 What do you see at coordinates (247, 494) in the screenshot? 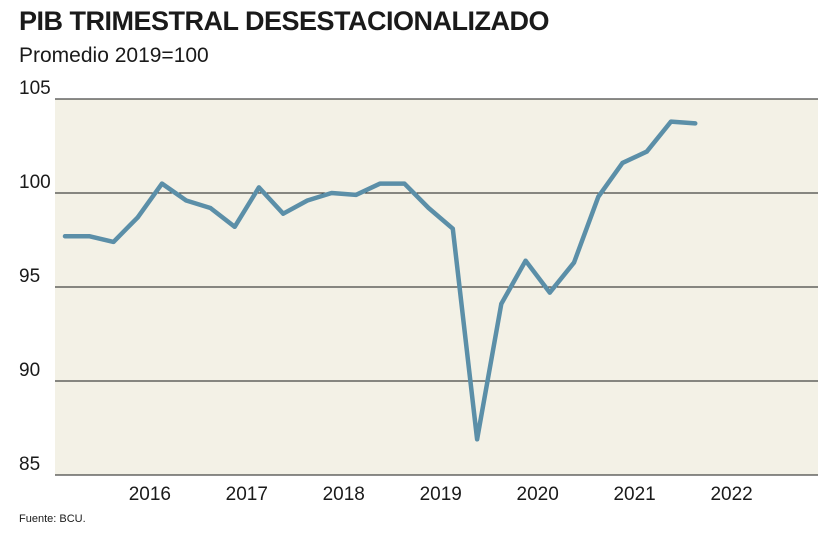
I see `x-tick-label: 2017` at bounding box center [247, 494].